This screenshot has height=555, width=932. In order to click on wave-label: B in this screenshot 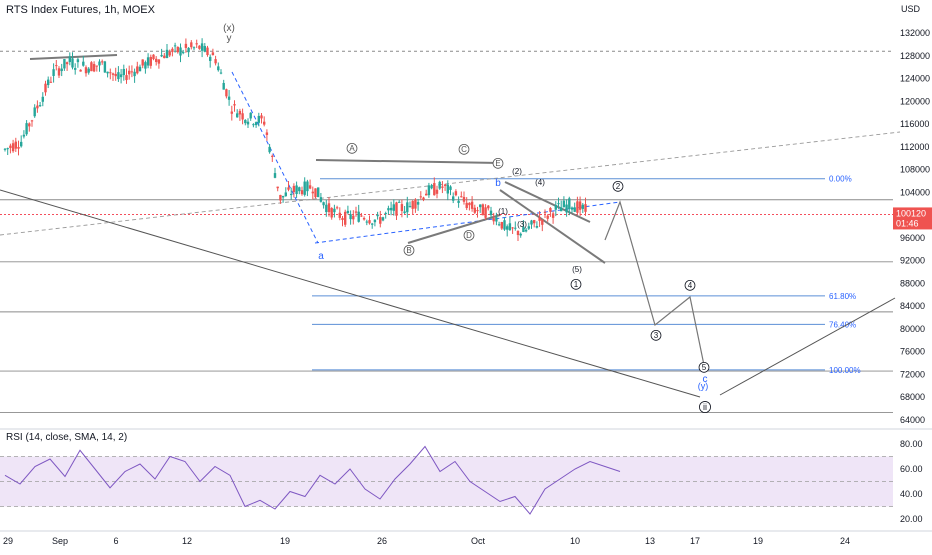, I will do `click(408, 250)`.